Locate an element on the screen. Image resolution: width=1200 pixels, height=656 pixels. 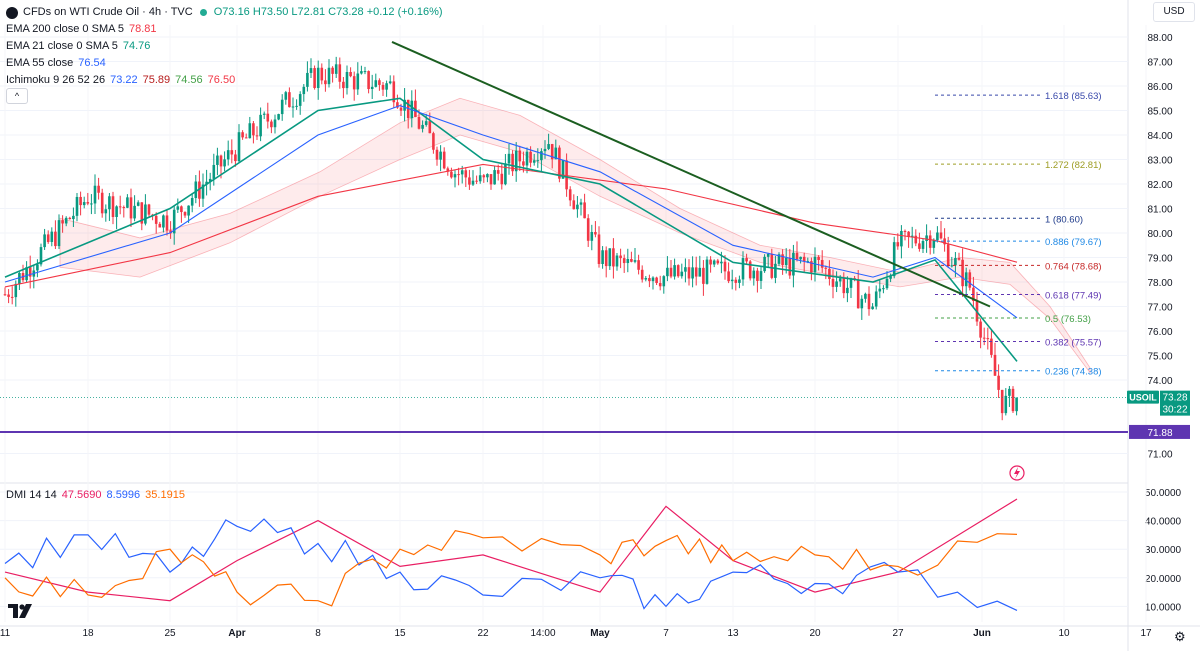
indicator-value: 75.89 is located at coordinates (156, 80).